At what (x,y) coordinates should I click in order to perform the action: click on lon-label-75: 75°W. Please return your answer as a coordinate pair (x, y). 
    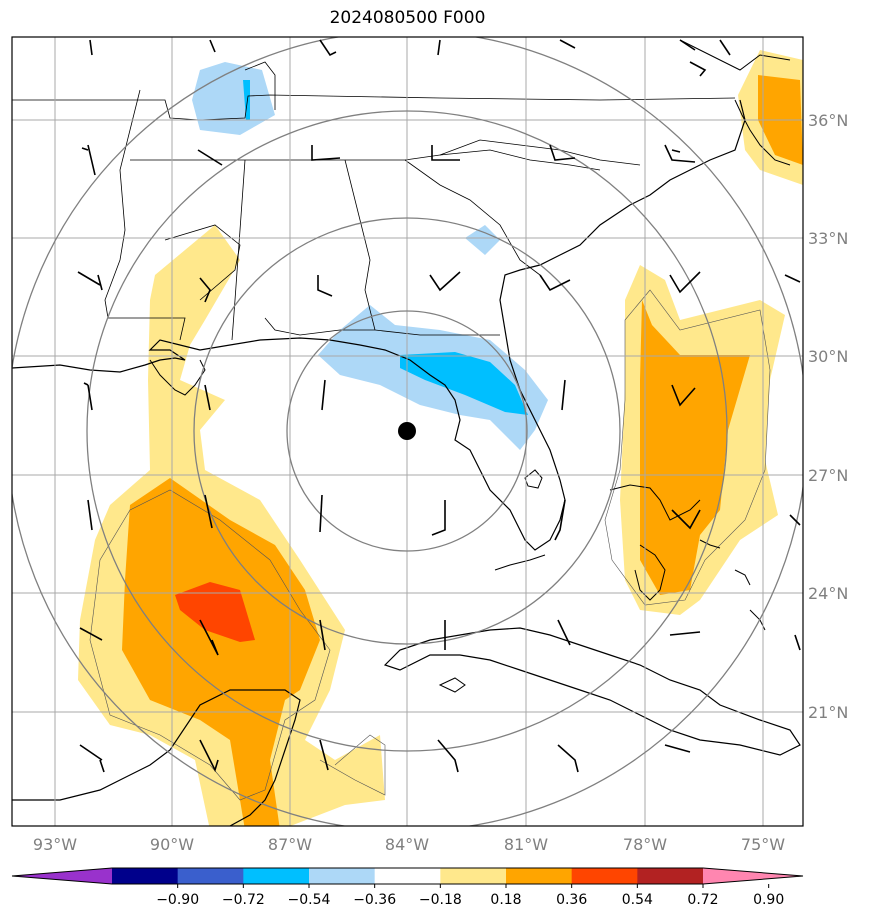
    Looking at the image, I should click on (763, 844).